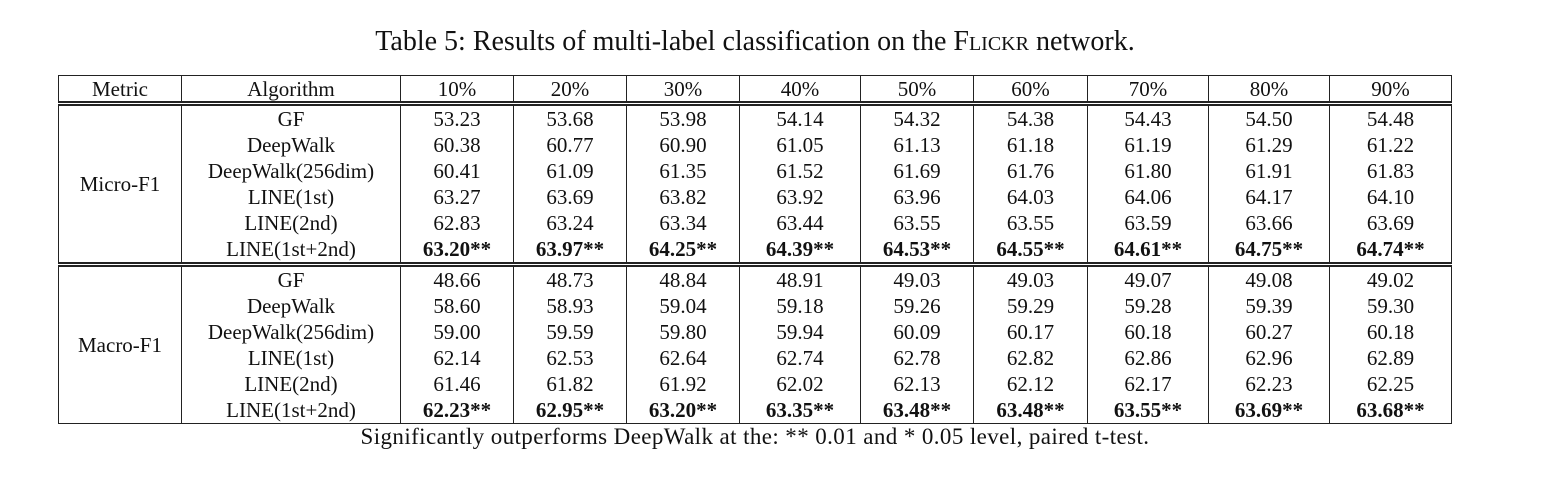 This screenshot has height=494, width=1544. I want to click on value-cell: 59.94, so click(800, 332).